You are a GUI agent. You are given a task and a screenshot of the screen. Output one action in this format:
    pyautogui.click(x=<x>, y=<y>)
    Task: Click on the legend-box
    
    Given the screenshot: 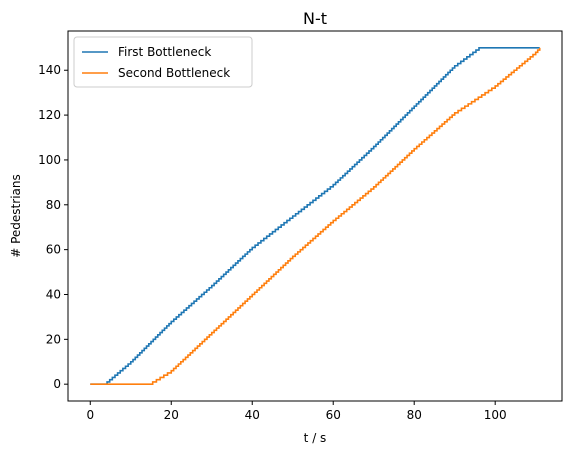 What is the action you would take?
    pyautogui.click(x=163, y=62)
    